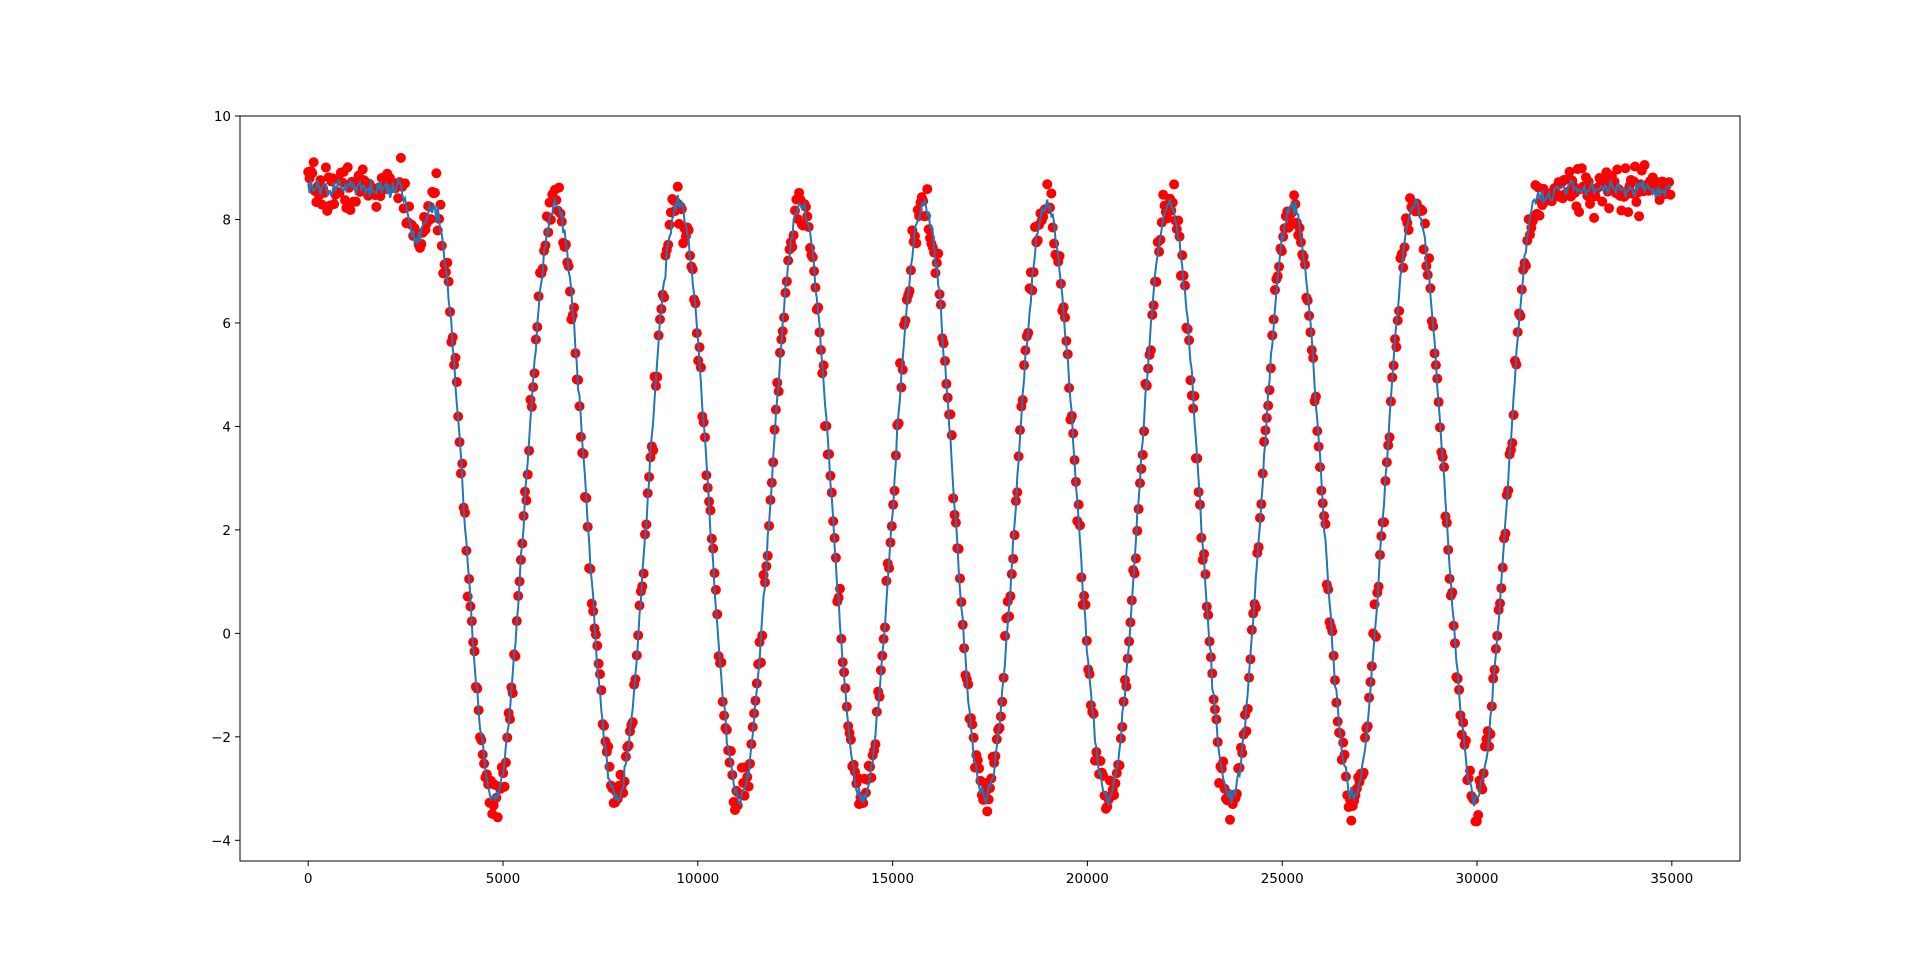 Image resolution: width=1920 pixels, height=961 pixels. What do you see at coordinates (308, 879) in the screenshot?
I see `x-tick-label: 0` at bounding box center [308, 879].